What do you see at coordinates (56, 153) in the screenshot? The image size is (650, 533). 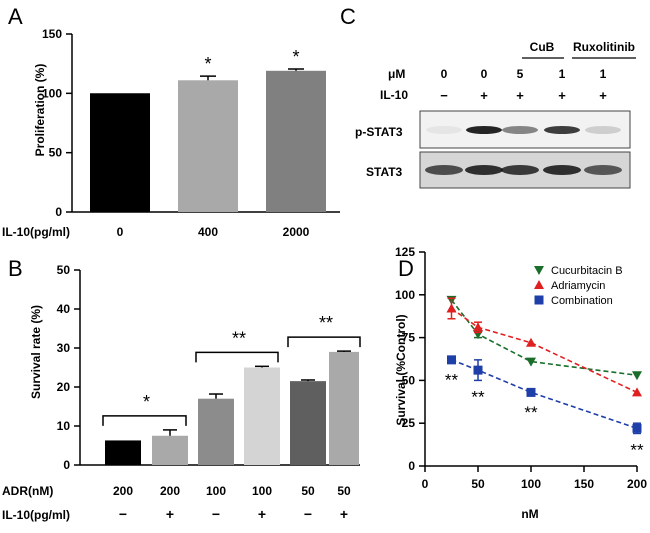 I see `panel-a-ytick-label: 50` at bounding box center [56, 153].